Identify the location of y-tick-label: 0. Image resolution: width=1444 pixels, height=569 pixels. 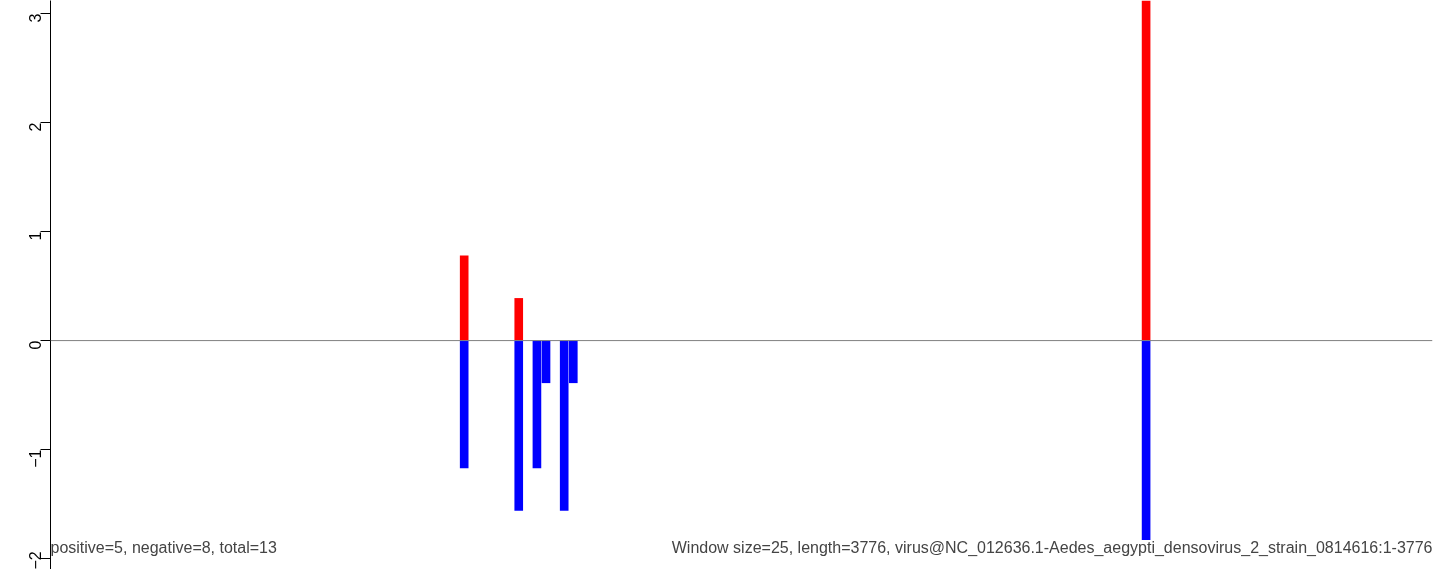
(36, 345).